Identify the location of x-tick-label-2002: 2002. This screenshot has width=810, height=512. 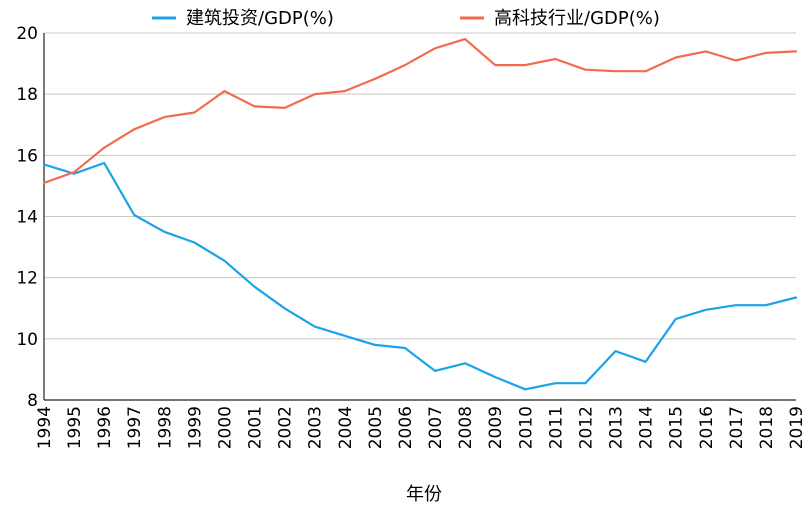
(286, 427).